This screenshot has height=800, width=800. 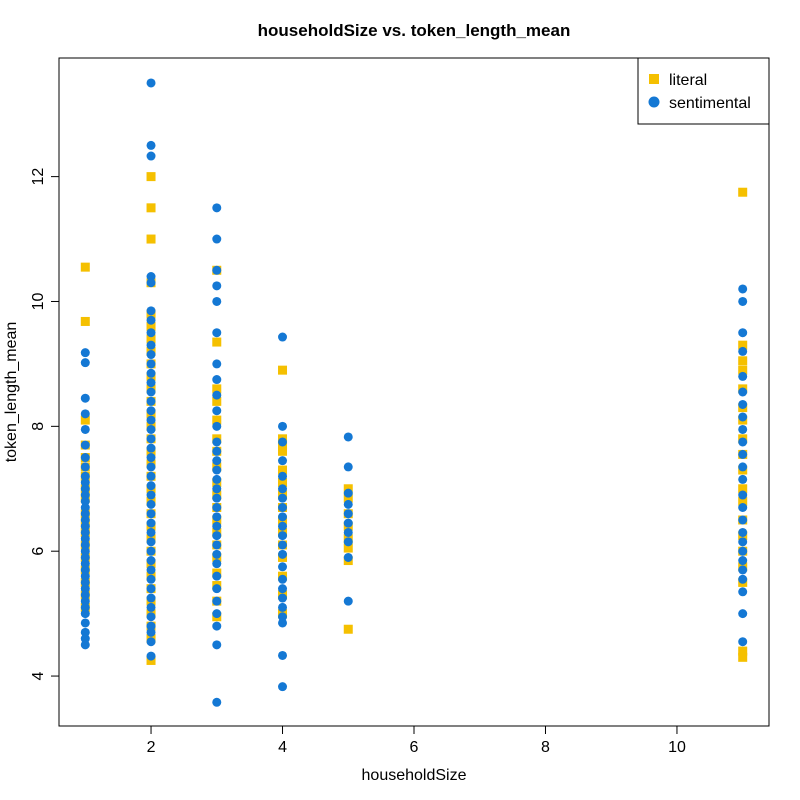 I want to click on legend-label-sentimental: sentimental, so click(x=710, y=103).